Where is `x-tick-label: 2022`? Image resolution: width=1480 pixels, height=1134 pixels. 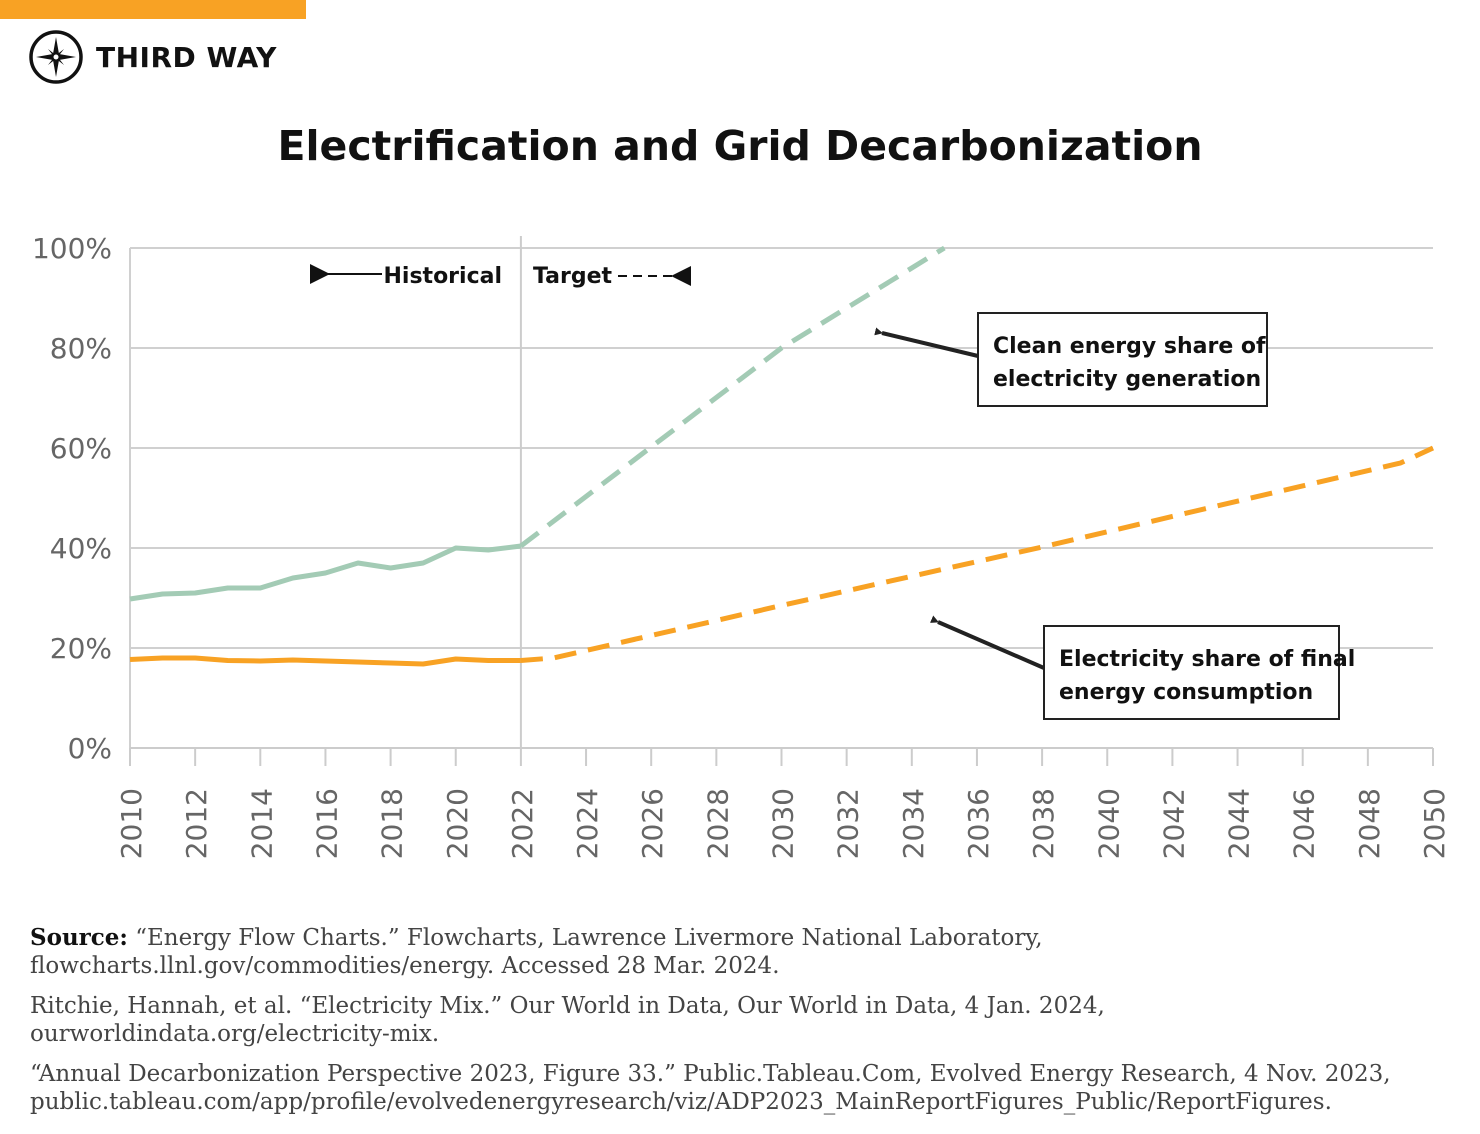 x-tick-label: 2022 is located at coordinates (522, 823).